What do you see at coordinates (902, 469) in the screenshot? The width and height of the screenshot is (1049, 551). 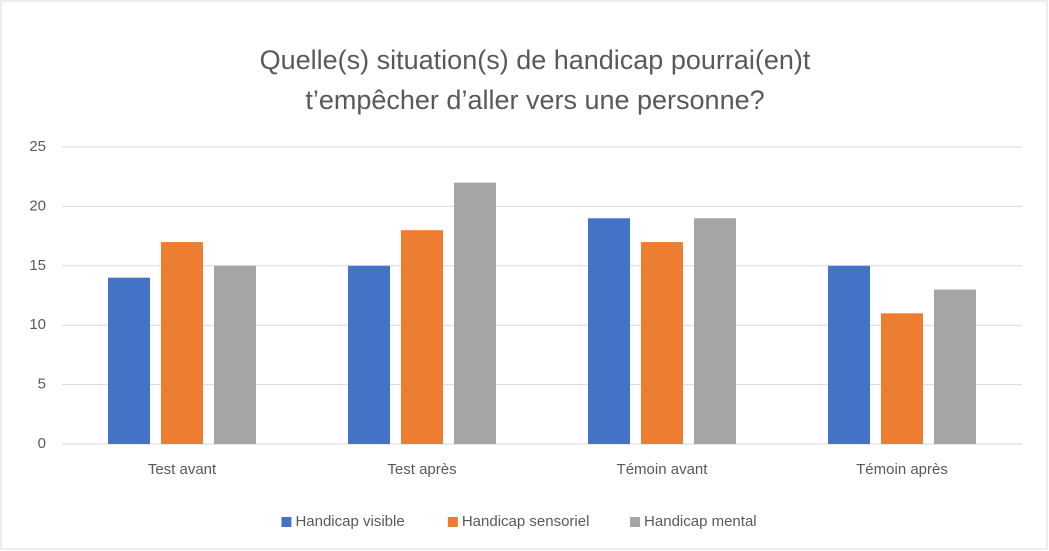 I see `x-tick-label: Témoin après` at bounding box center [902, 469].